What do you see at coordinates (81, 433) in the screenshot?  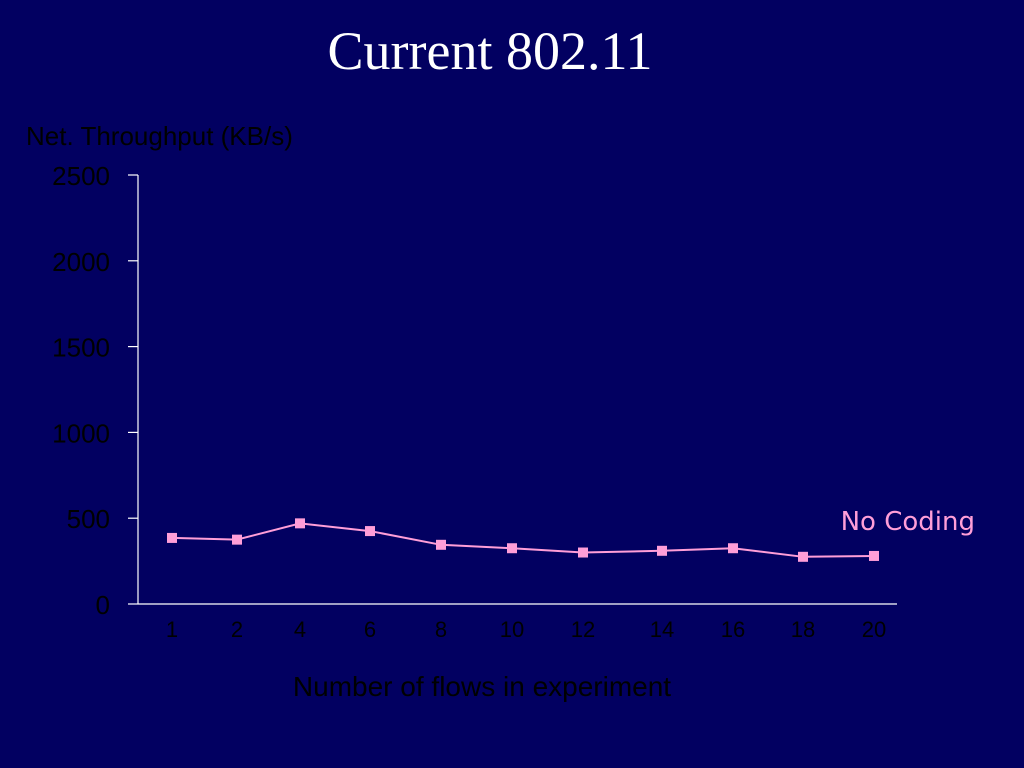 I see `y-tick-label: 1000` at bounding box center [81, 433].